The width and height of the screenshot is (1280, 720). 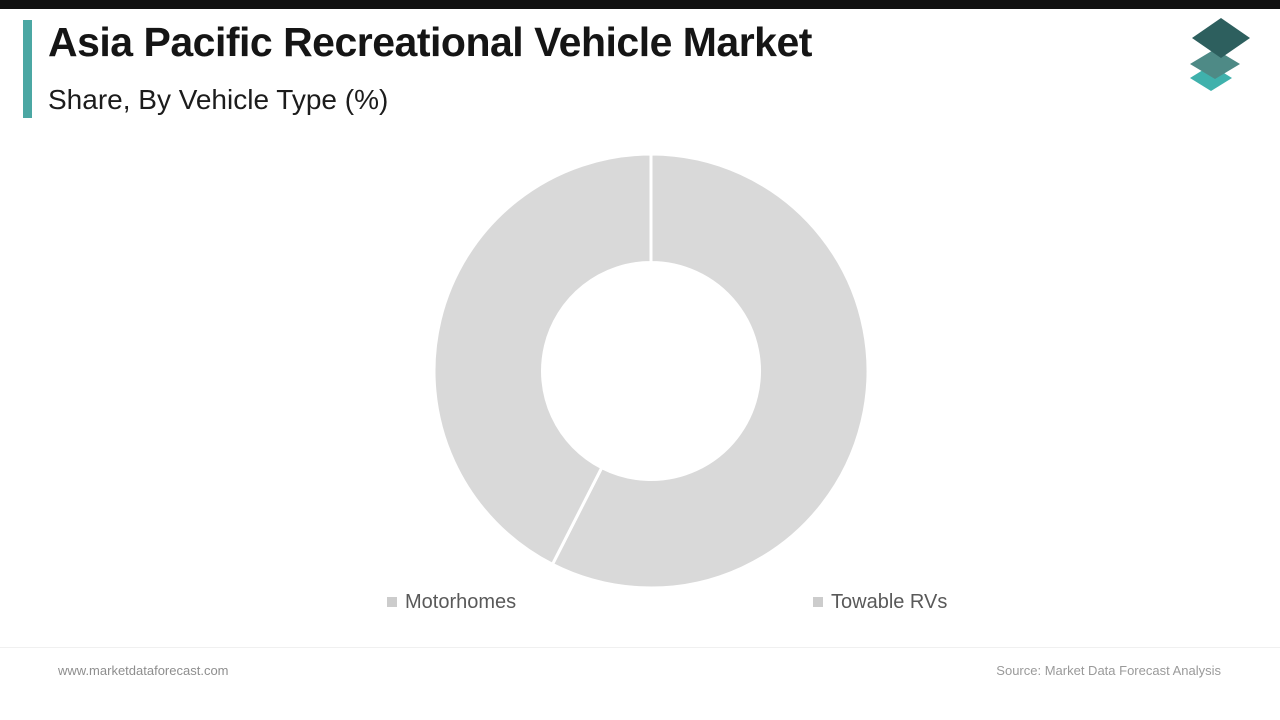 What do you see at coordinates (461, 602) in the screenshot?
I see `legend-label: Motorhomes` at bounding box center [461, 602].